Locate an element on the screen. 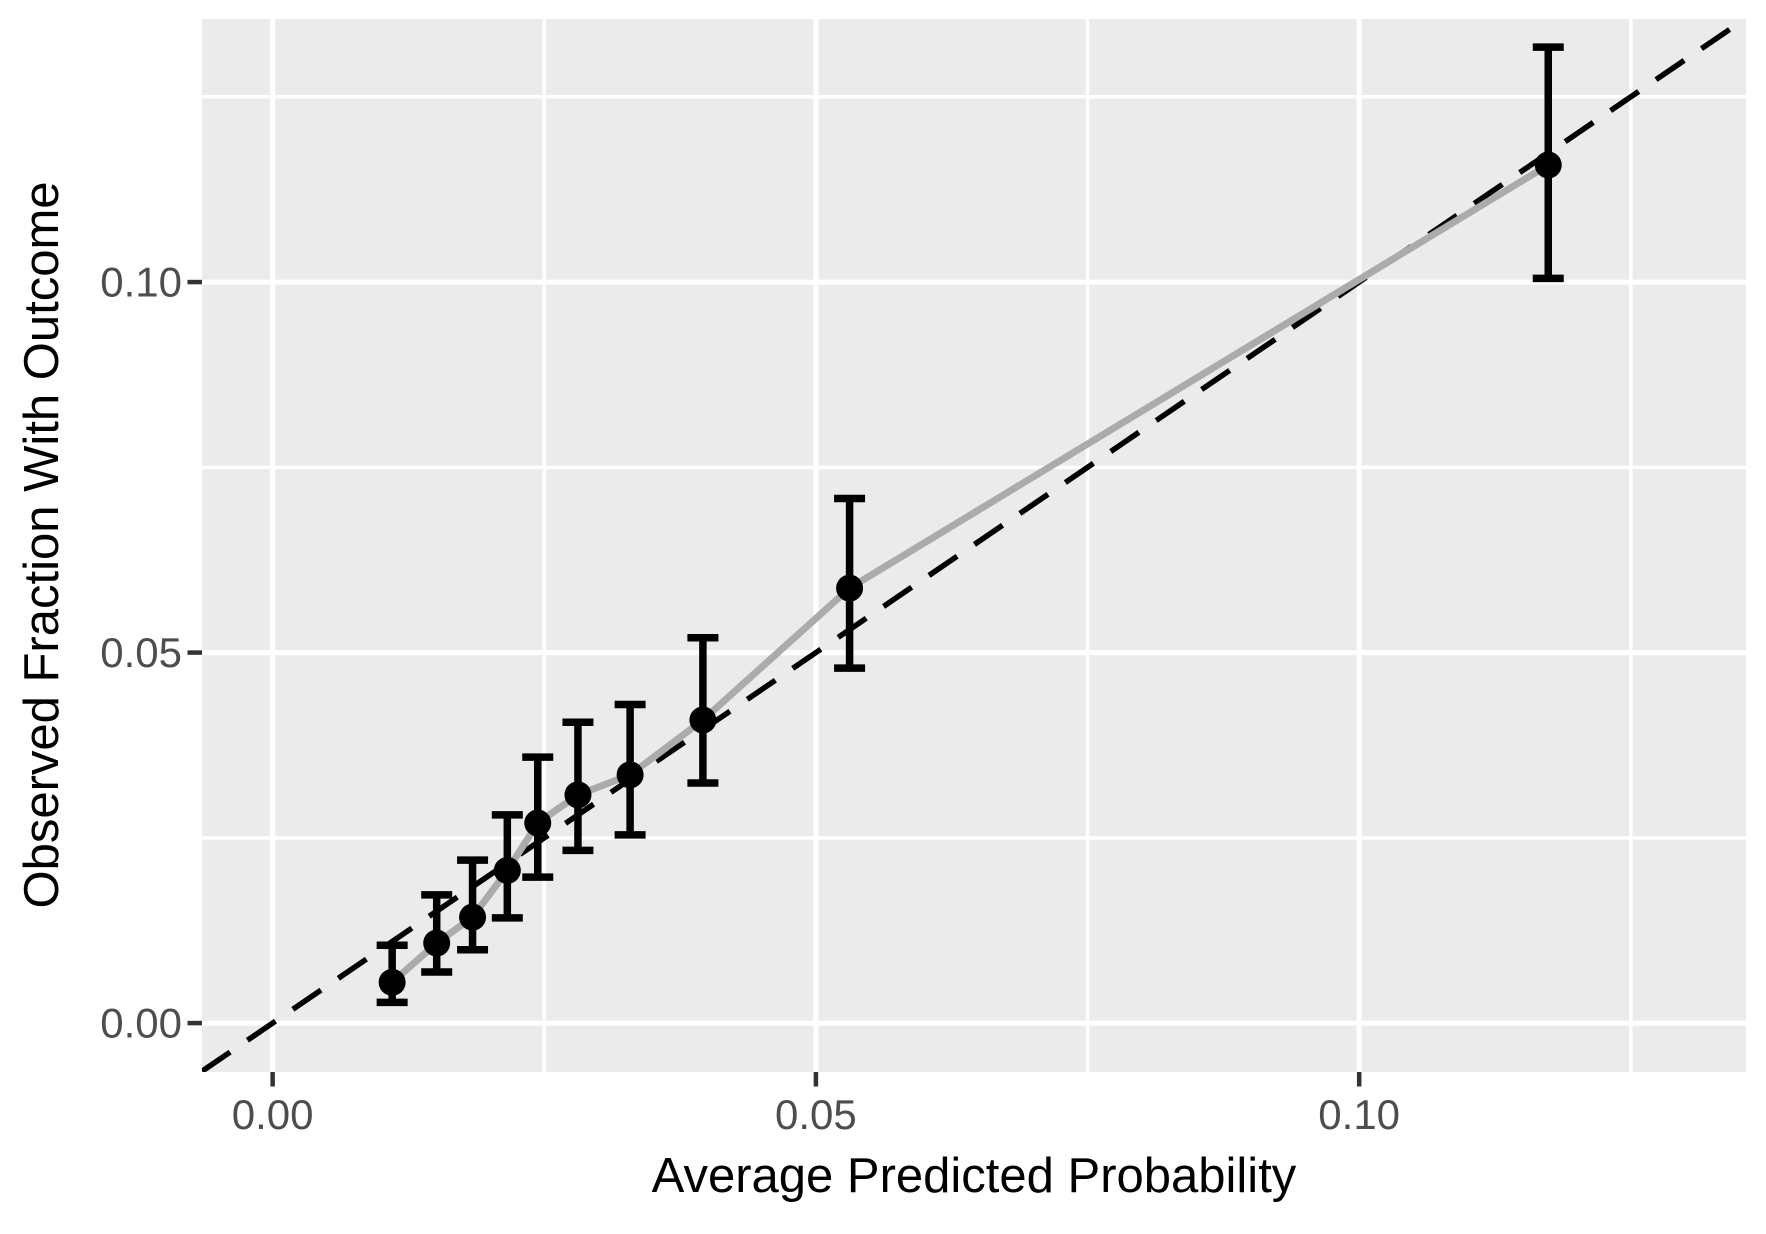 The height and width of the screenshot is (1234, 1766). y-axis-title: Observed Fraction With Outcome is located at coordinates (42, 544).